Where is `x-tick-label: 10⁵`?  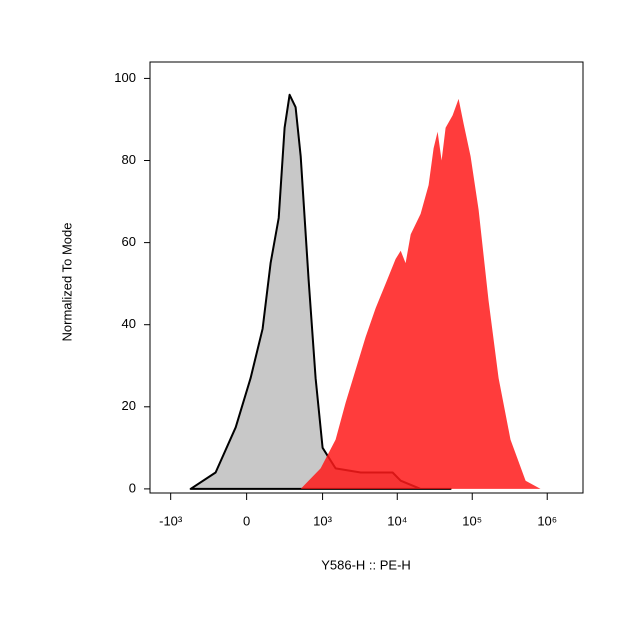 x-tick-label: 10⁵ is located at coordinates (472, 520).